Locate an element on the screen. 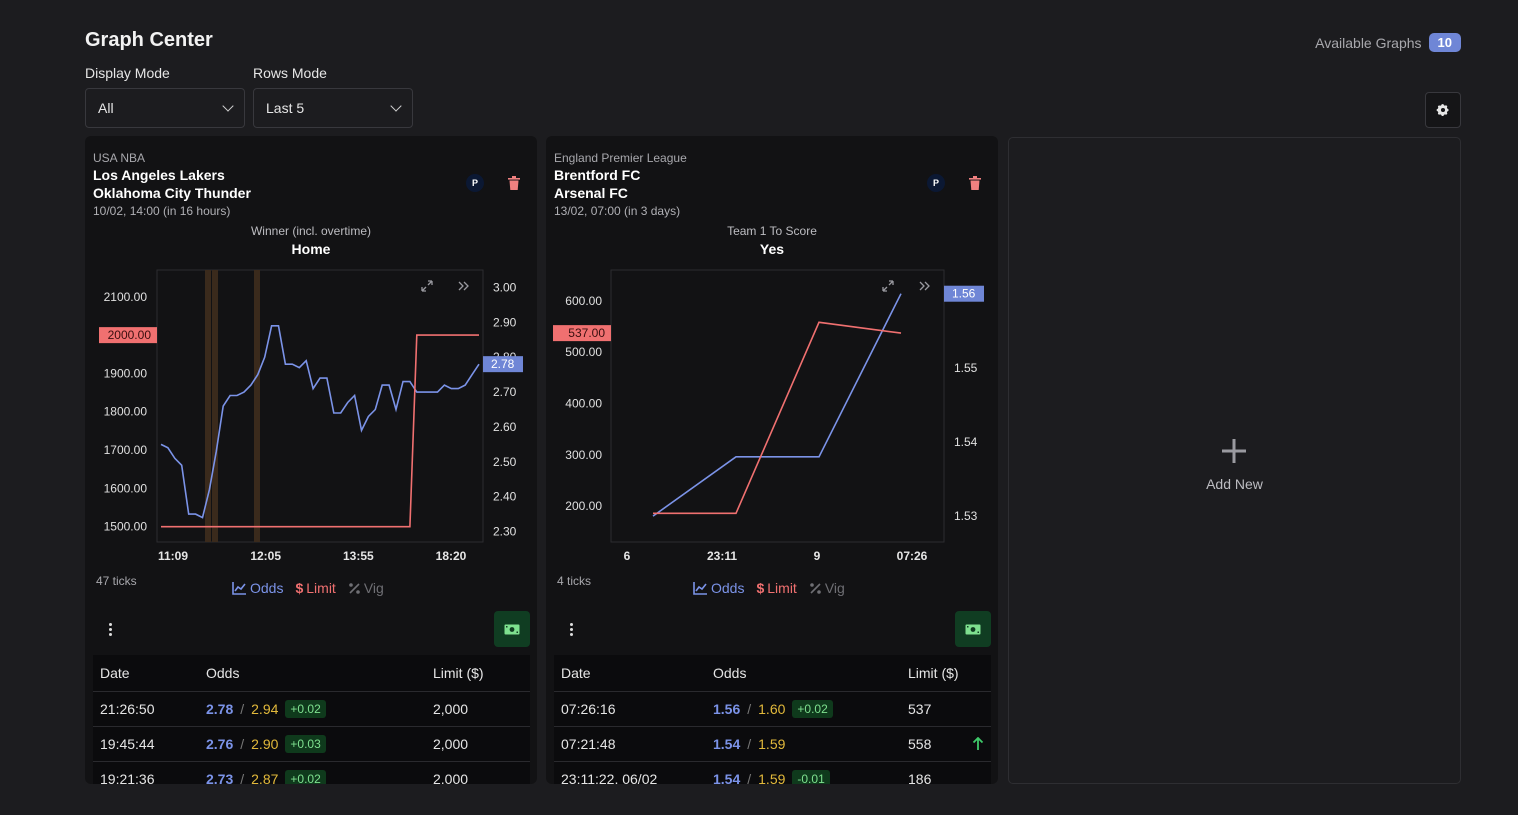 This screenshot has height=815, width=1518. table-row: 23:11:22, 06/02 1.54 / 1.59 -0.01 186 is located at coordinates (772, 772).